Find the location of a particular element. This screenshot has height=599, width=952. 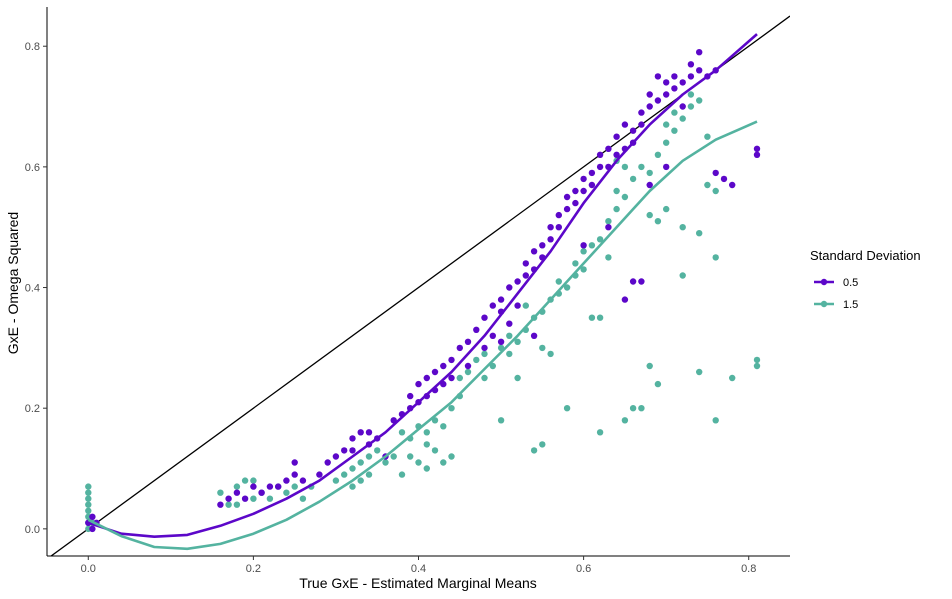

legend-key-point is located at coordinates (824, 282).